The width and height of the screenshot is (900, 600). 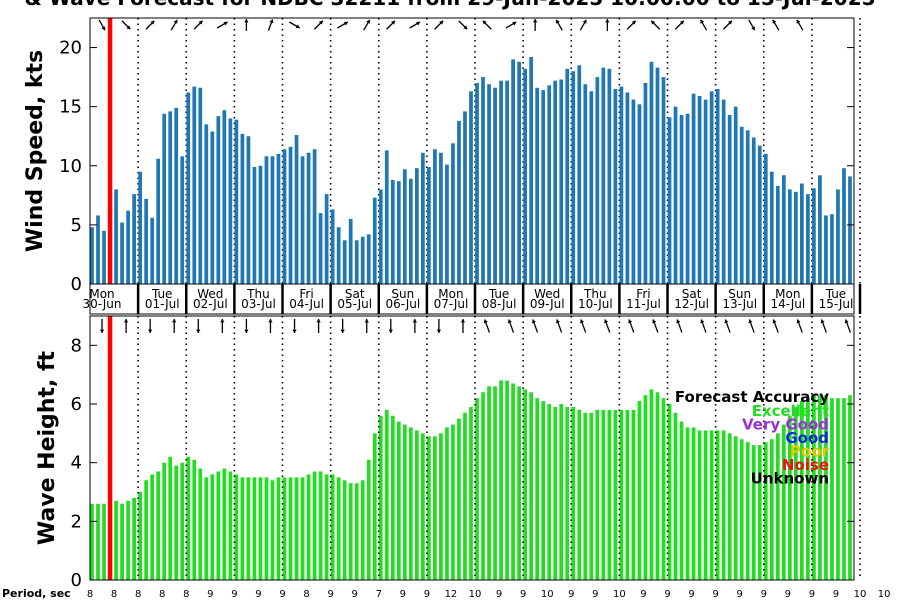 What do you see at coordinates (70, 107) in the screenshot?
I see `wind-y-tick-label: 15` at bounding box center [70, 107].